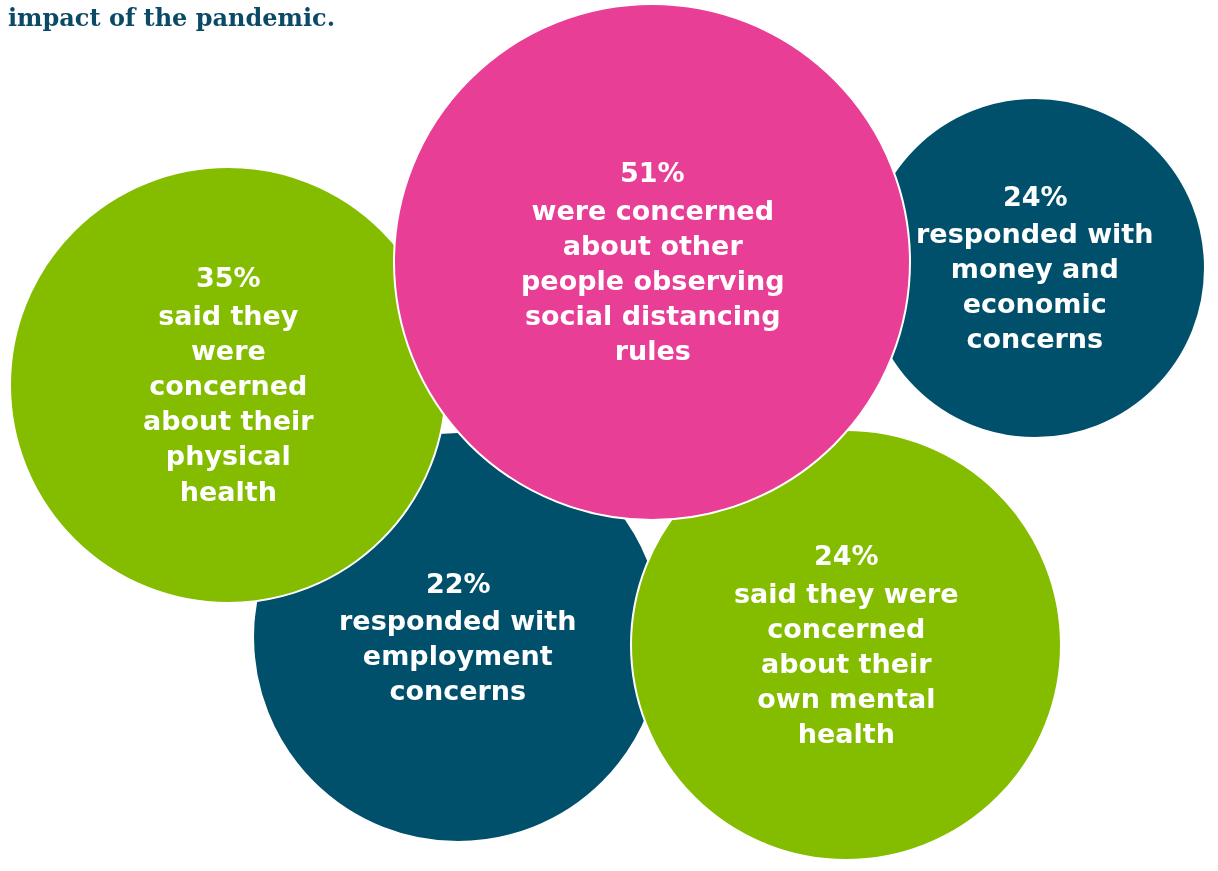  Describe the element at coordinates (652, 172) in the screenshot. I see `data-label: 51%` at that location.